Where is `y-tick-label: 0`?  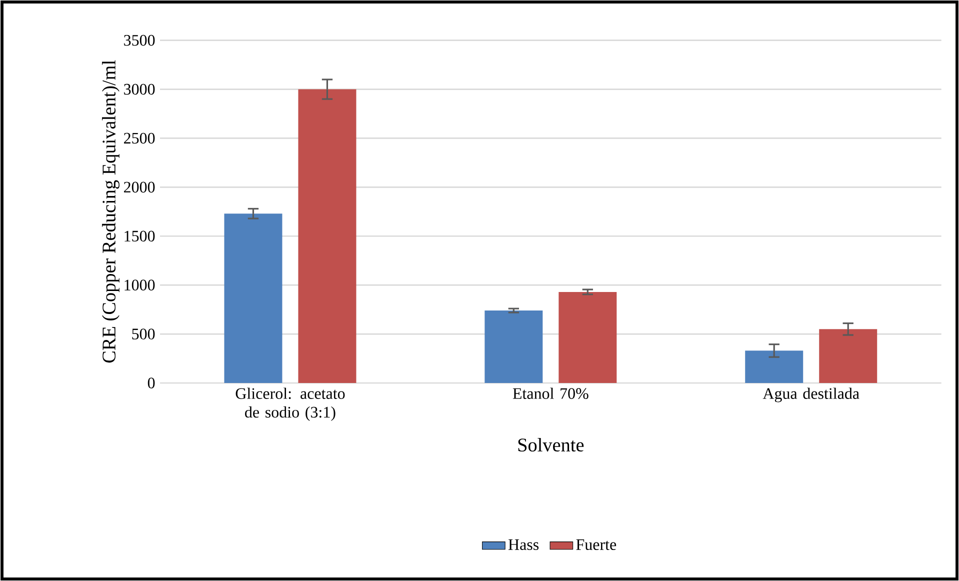 y-tick-label: 0 is located at coordinates (151, 383).